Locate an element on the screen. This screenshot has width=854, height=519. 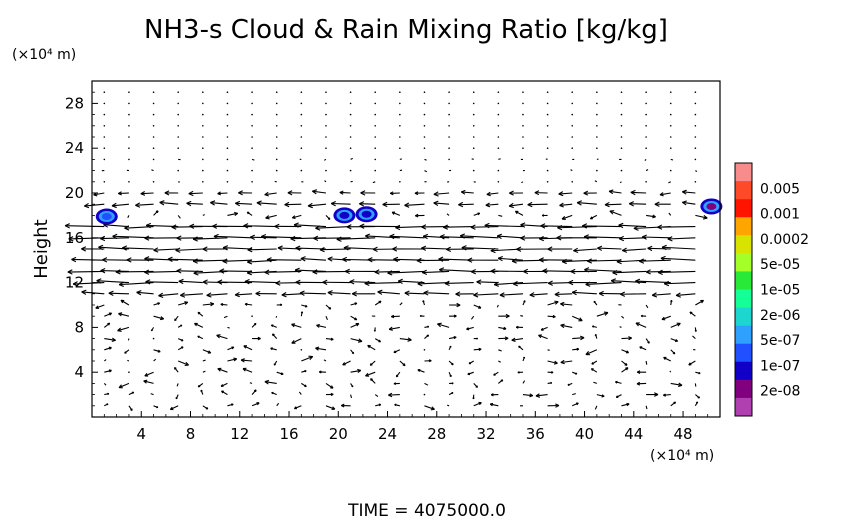
y-unit-label: (×10⁴ m) is located at coordinates (44, 55).